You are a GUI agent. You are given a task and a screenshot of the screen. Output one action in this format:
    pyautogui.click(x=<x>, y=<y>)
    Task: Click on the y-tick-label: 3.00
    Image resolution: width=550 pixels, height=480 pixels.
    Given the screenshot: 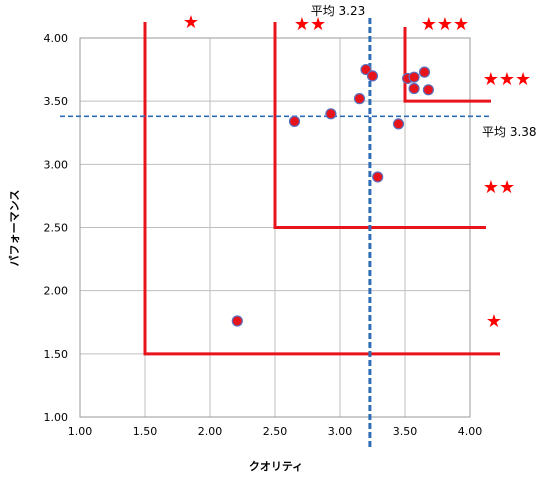 What is the action you would take?
    pyautogui.click(x=56, y=164)
    